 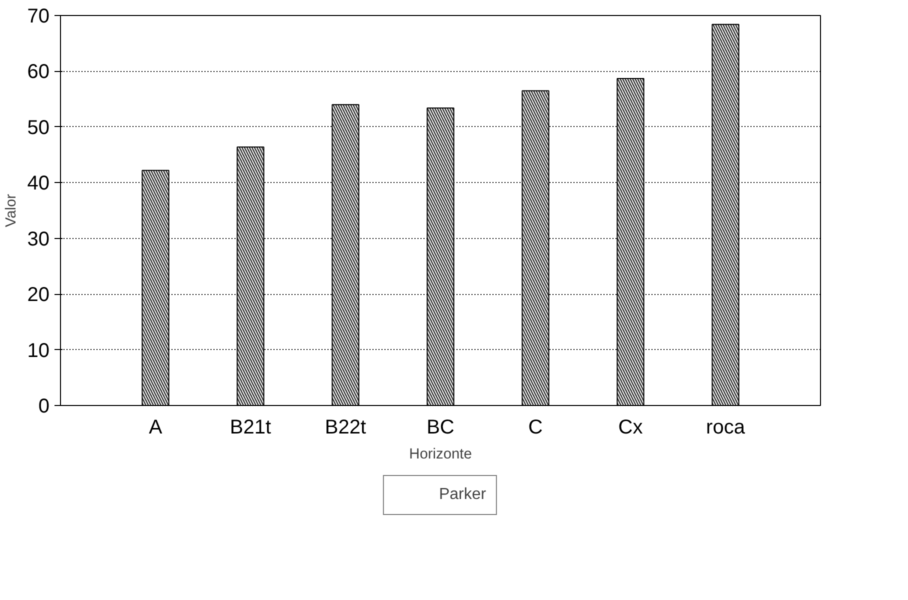 I want to click on text: Parker, so click(x=462, y=495).